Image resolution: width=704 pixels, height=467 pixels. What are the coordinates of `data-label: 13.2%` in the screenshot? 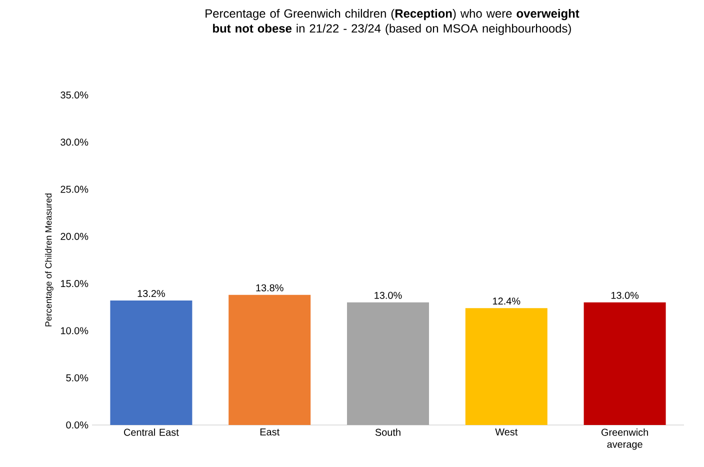 It's located at (151, 294).